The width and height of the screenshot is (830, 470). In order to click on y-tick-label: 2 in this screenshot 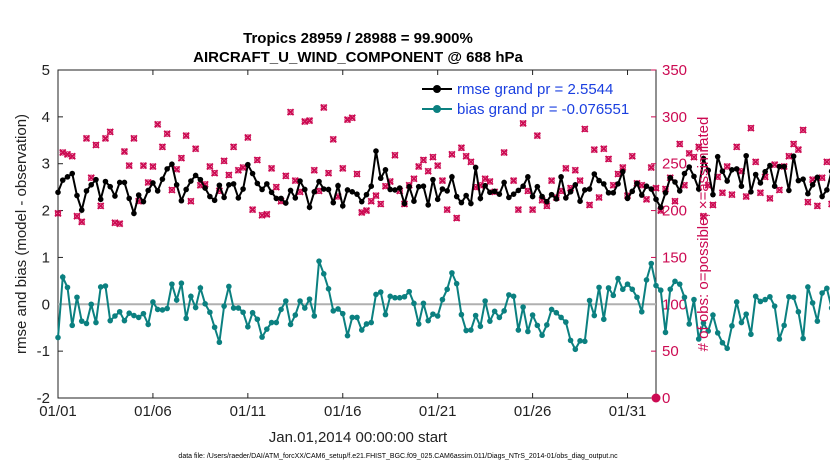, I will do `click(46, 211)`.